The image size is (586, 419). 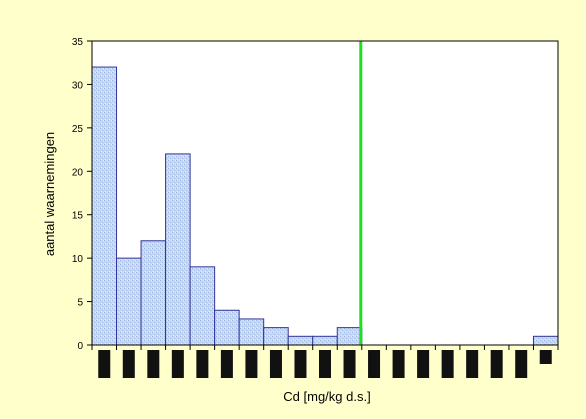 I want to click on y-axis-label: aantal waarnemingen, so click(x=49, y=194).